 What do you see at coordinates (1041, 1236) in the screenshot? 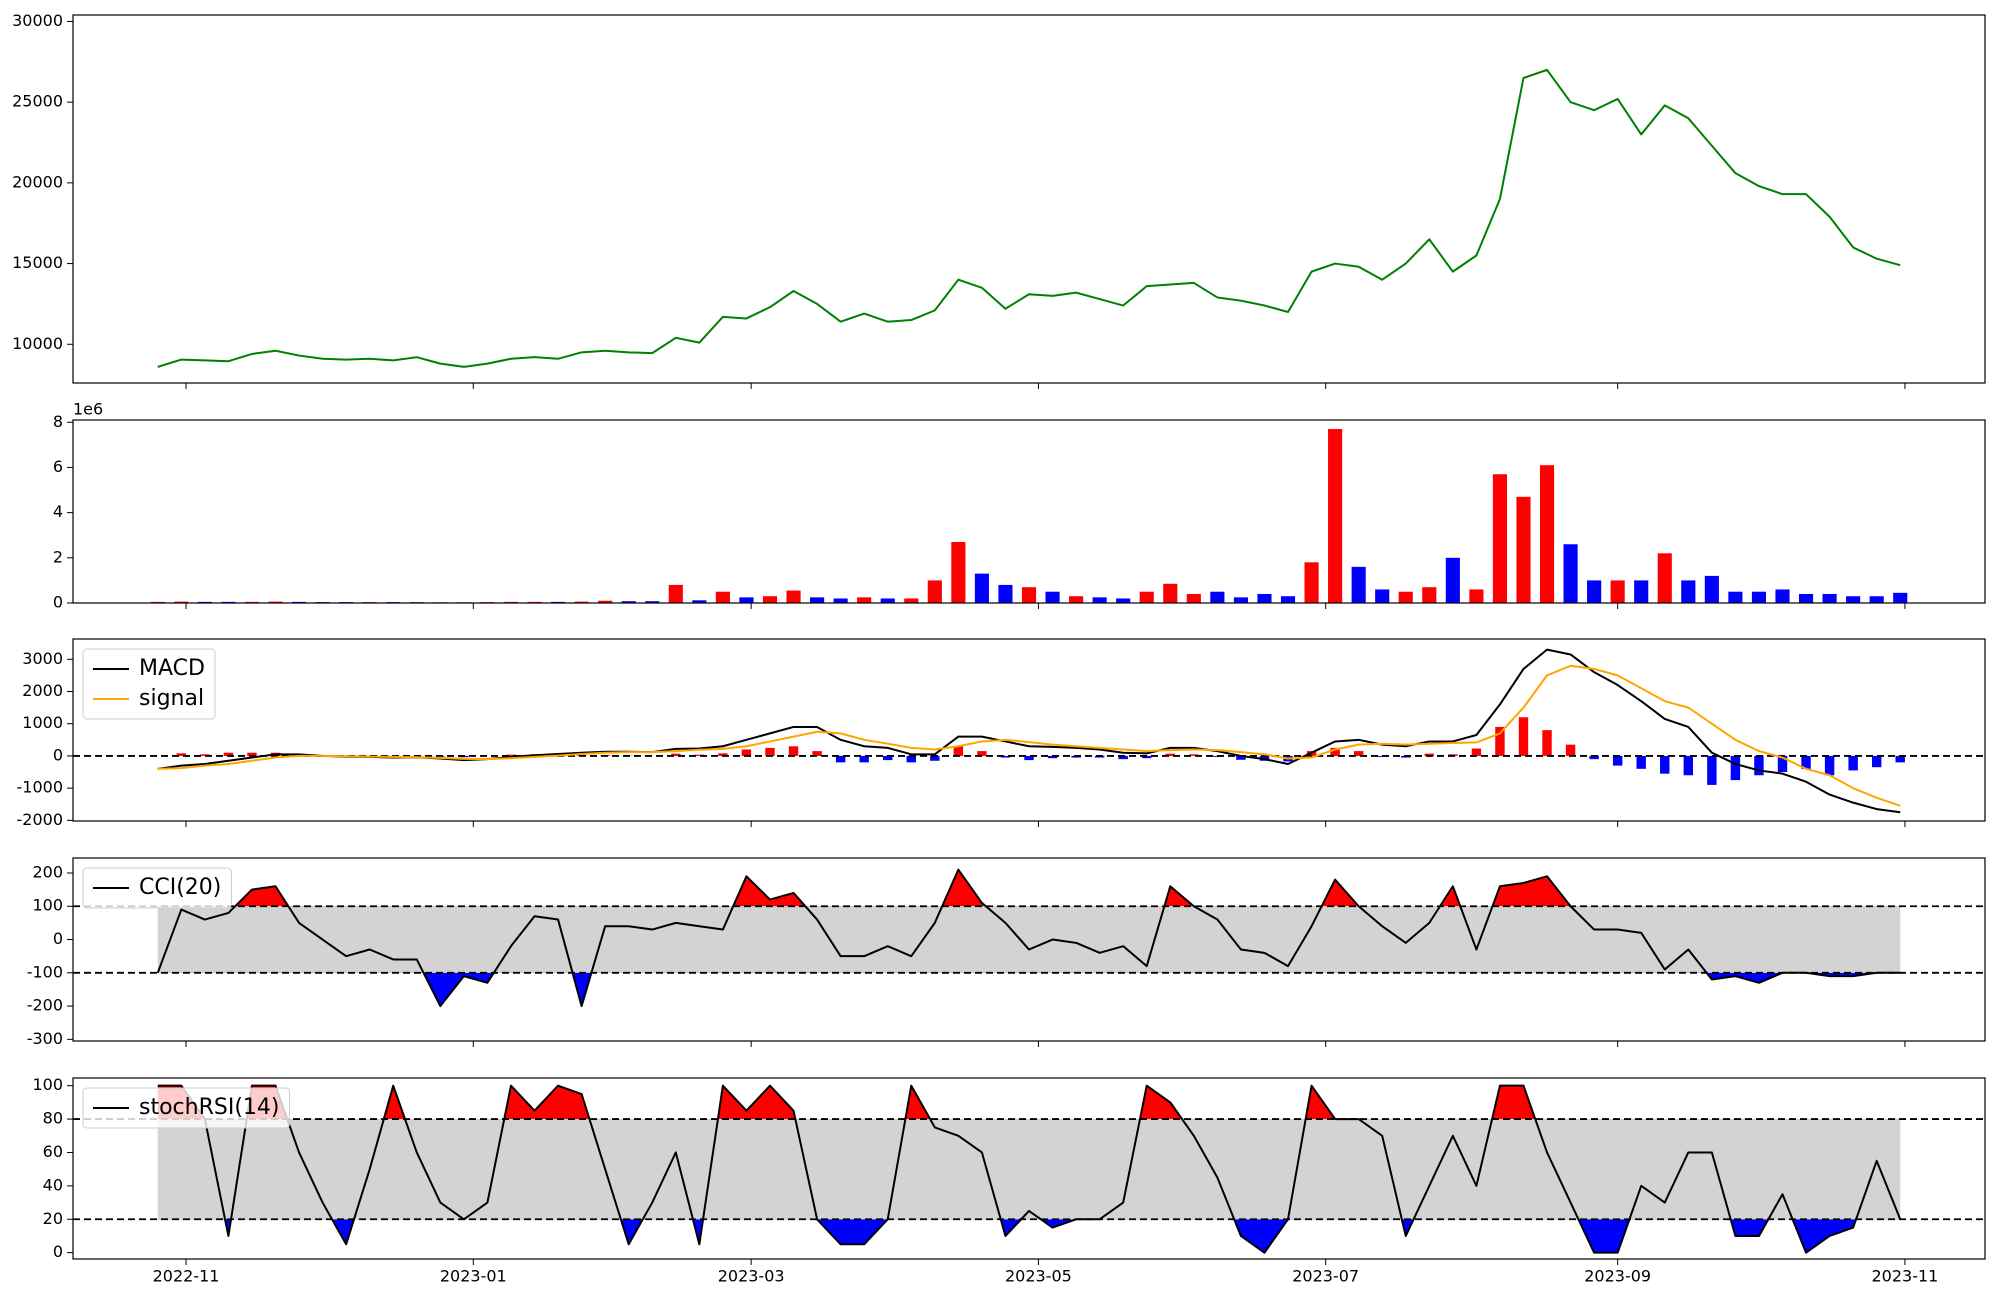
I see `oversold-fill` at bounding box center [1041, 1236].